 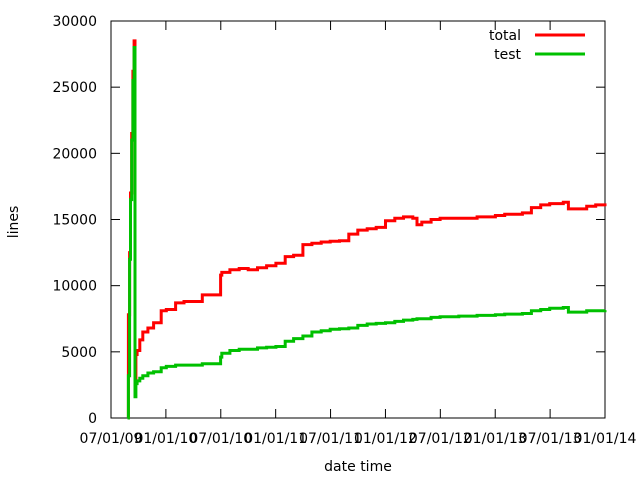 I want to click on x-tick-label: 07/01/12, so click(x=440, y=439).